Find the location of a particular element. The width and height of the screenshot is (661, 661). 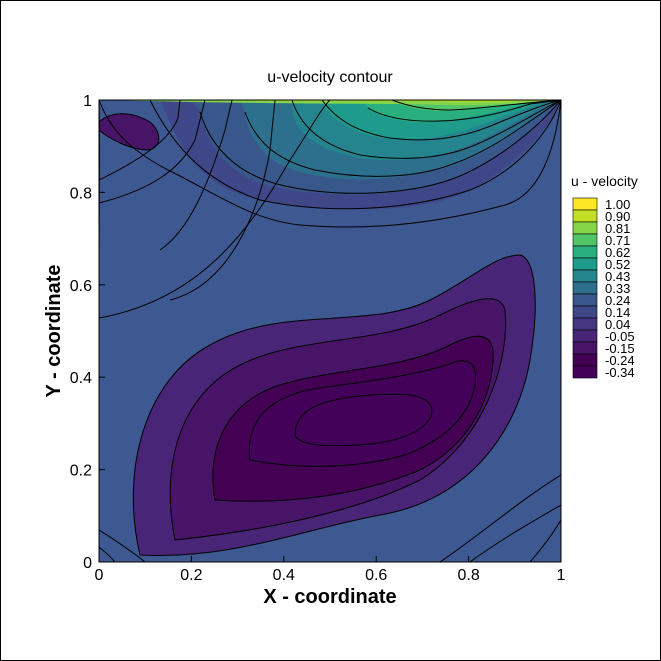

legend-label: 0.04 is located at coordinates (617, 324).